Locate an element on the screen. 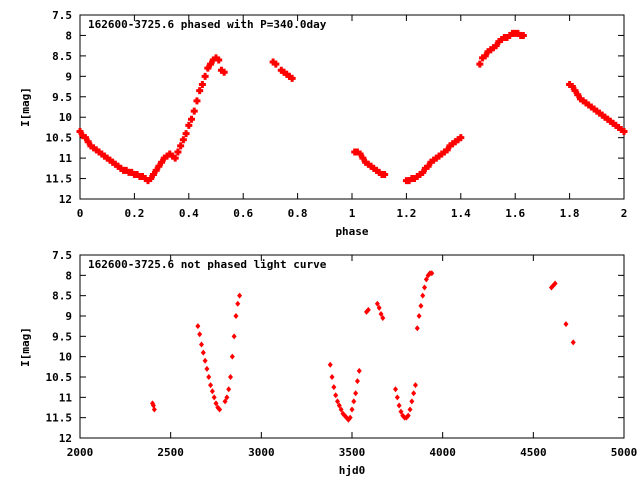 This screenshot has width=640, height=480. x-tick-label: 1 is located at coordinates (352, 213).